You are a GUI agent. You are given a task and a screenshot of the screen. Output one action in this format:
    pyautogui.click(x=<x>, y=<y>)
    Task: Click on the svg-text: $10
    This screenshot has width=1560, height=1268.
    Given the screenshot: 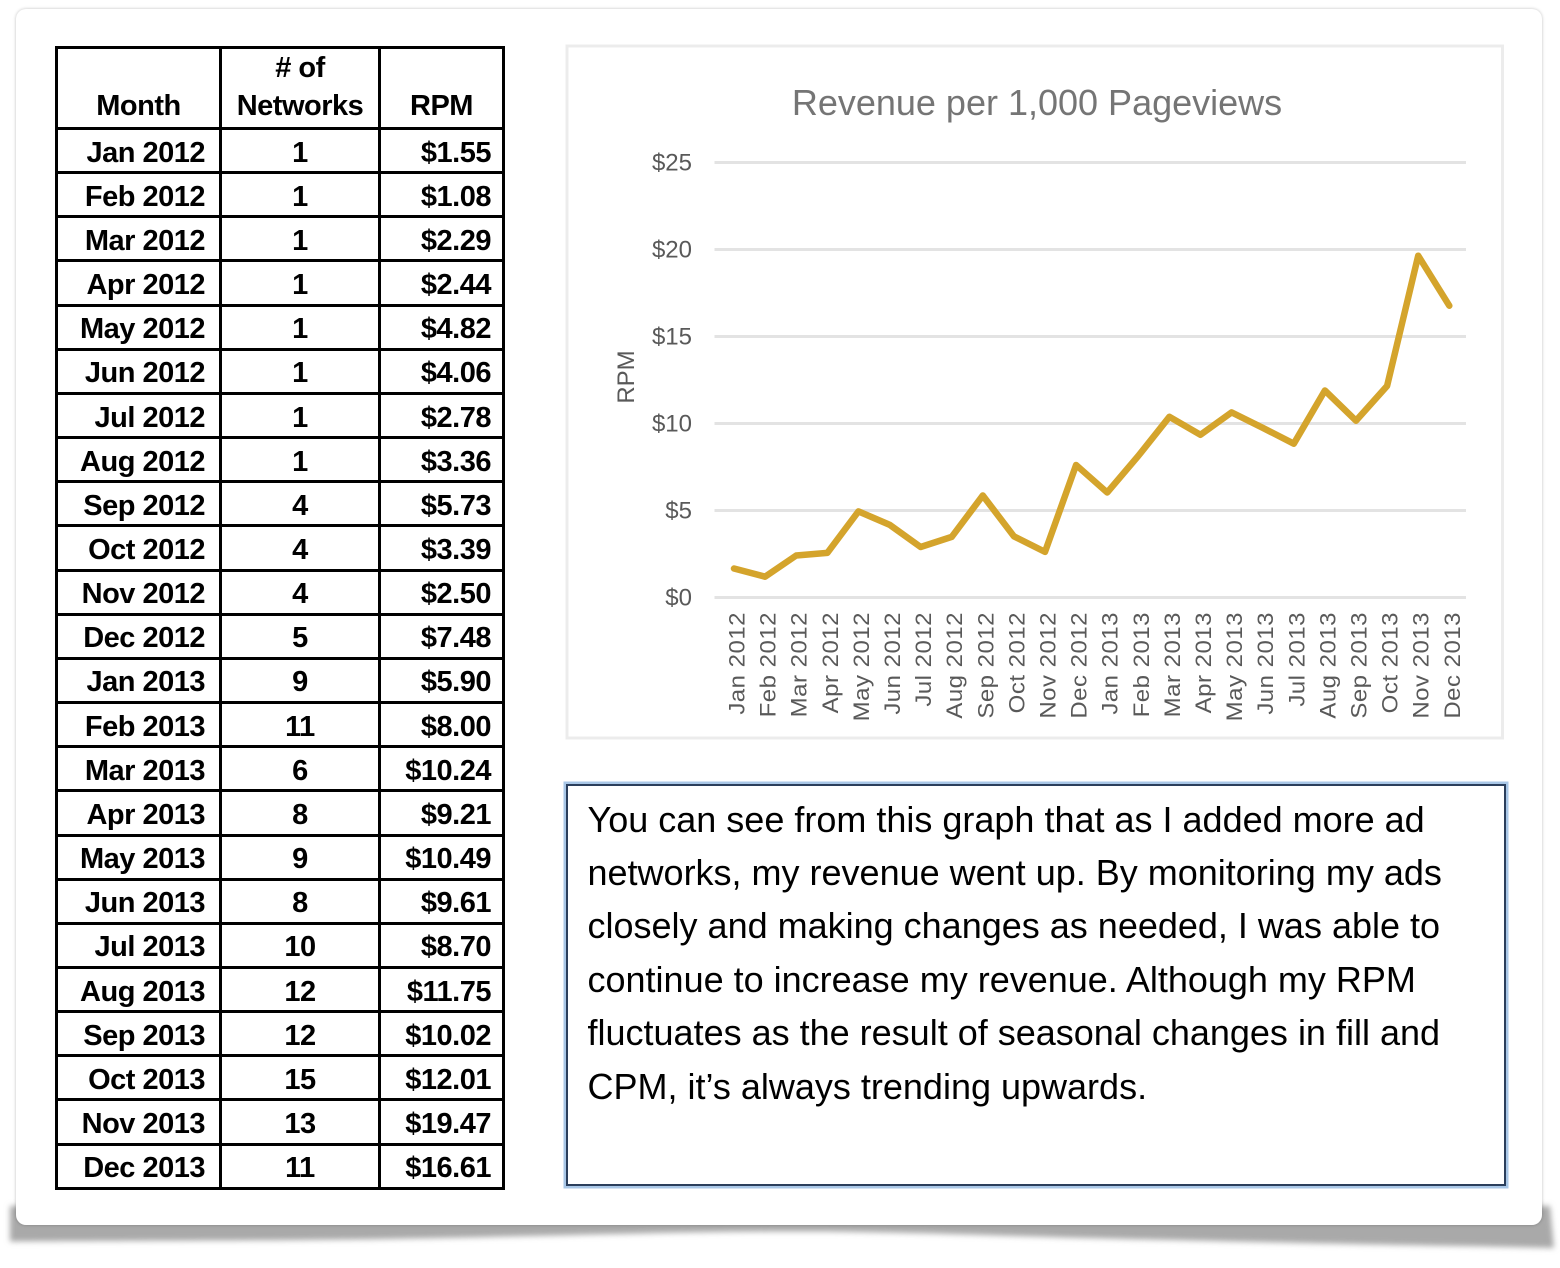 What is the action you would take?
    pyautogui.click(x=672, y=424)
    